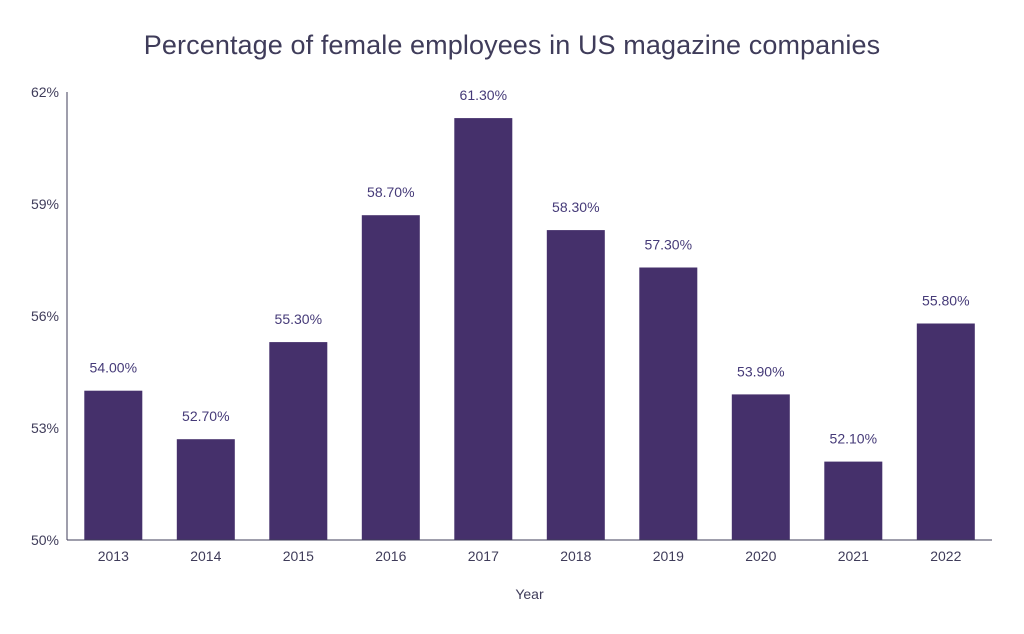  What do you see at coordinates (529, 594) in the screenshot?
I see `x-axis-title: Year` at bounding box center [529, 594].